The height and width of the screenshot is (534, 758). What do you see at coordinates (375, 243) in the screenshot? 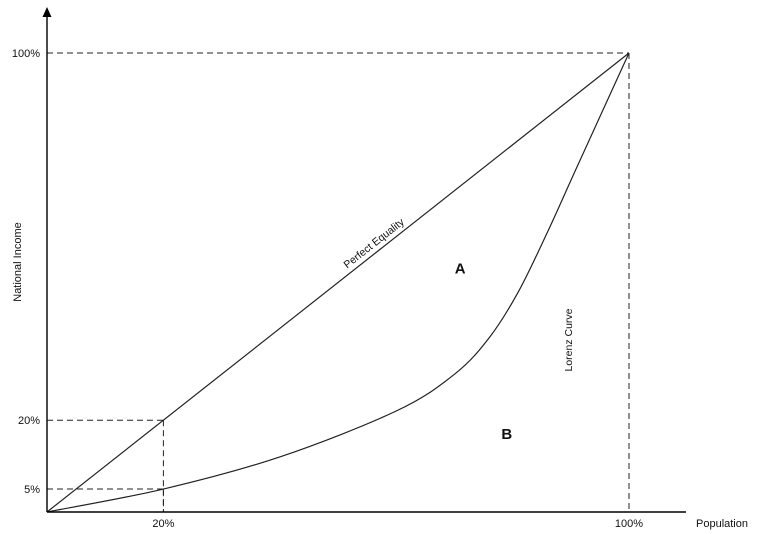
I see `perfect-equality-label: Perfect Equality` at bounding box center [375, 243].